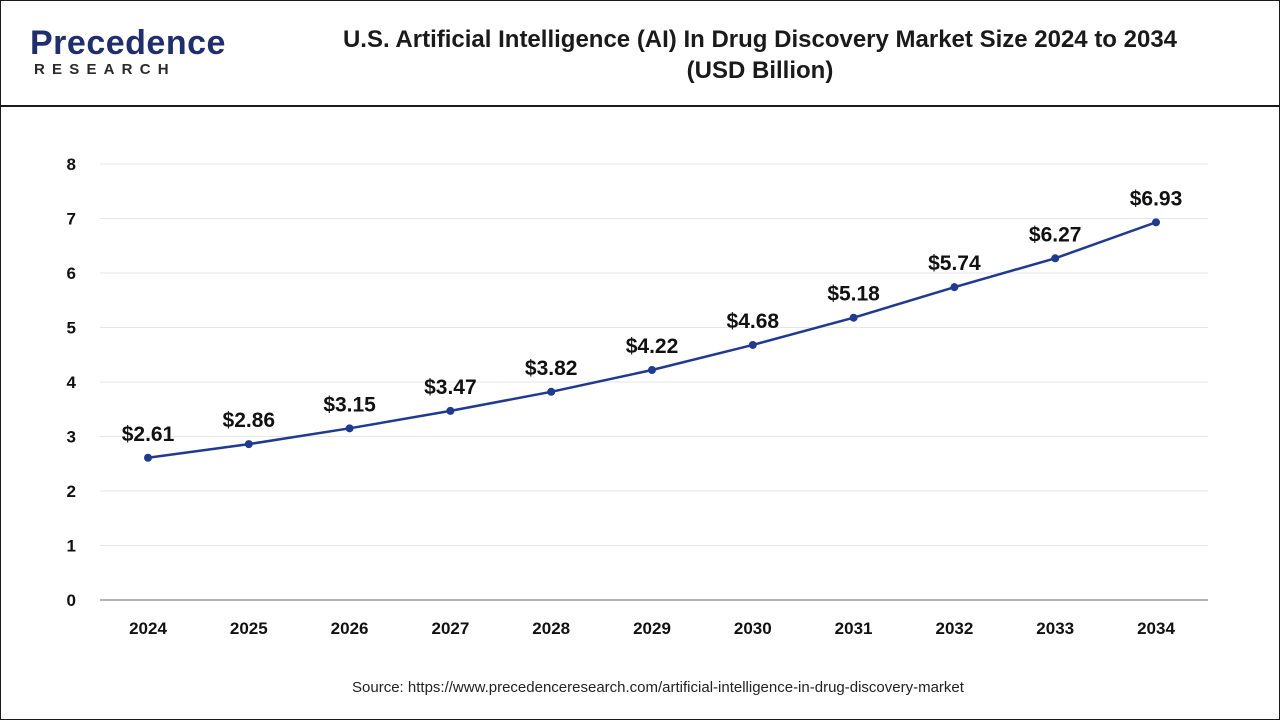  What do you see at coordinates (71, 437) in the screenshot?
I see `y-tick-label: 3` at bounding box center [71, 437].